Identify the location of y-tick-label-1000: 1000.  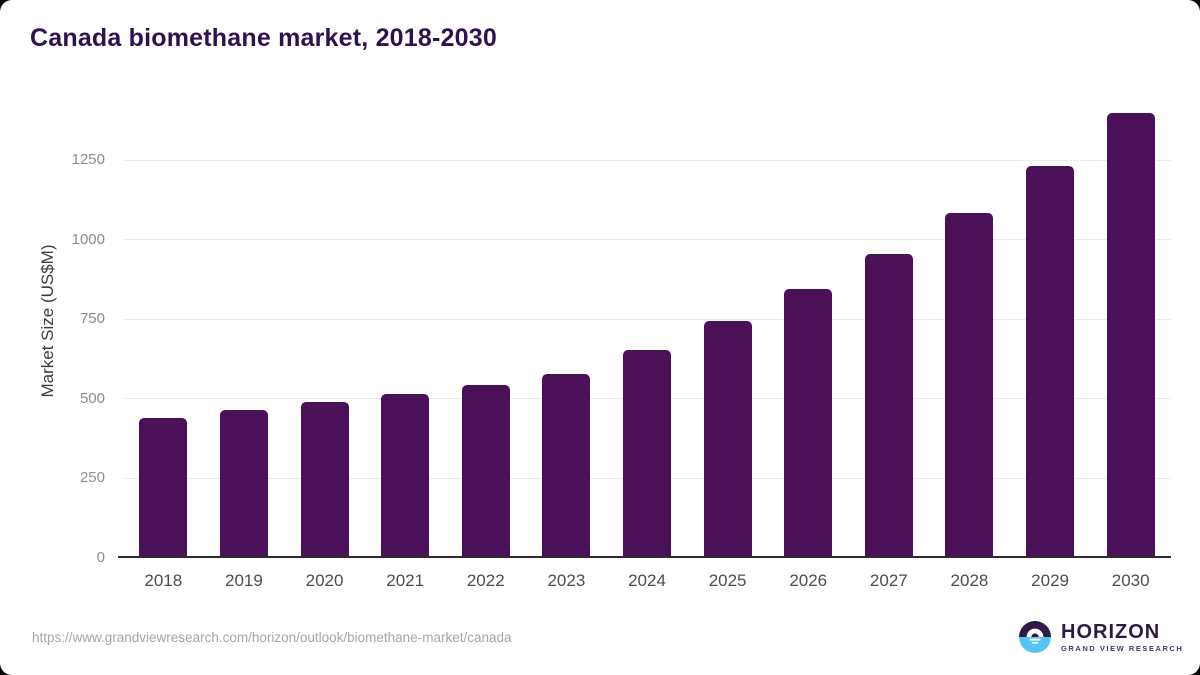
(88, 239).